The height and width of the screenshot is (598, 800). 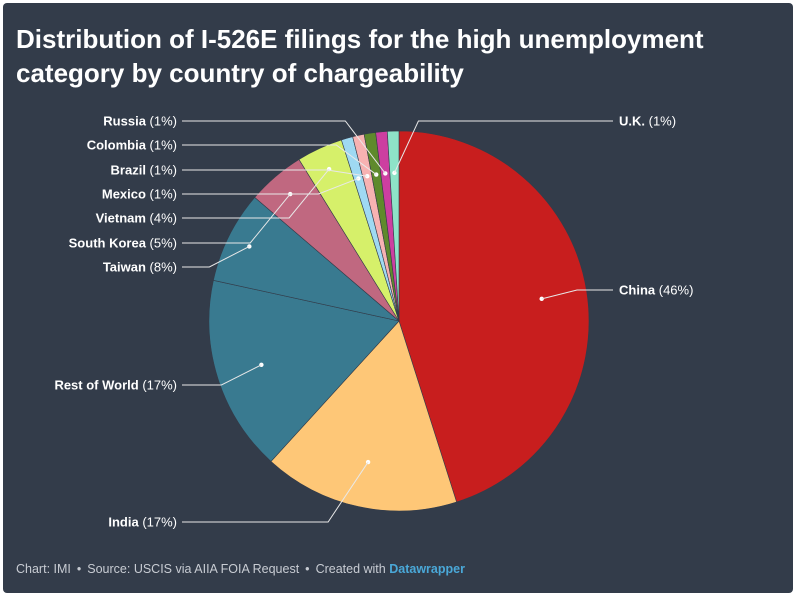 I want to click on slice-label-mexico: Mexico (1%), so click(x=139, y=194).